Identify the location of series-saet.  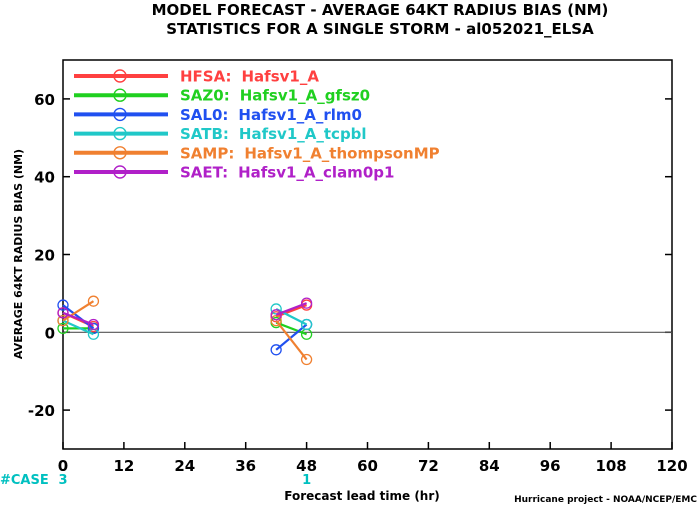
(185, 314).